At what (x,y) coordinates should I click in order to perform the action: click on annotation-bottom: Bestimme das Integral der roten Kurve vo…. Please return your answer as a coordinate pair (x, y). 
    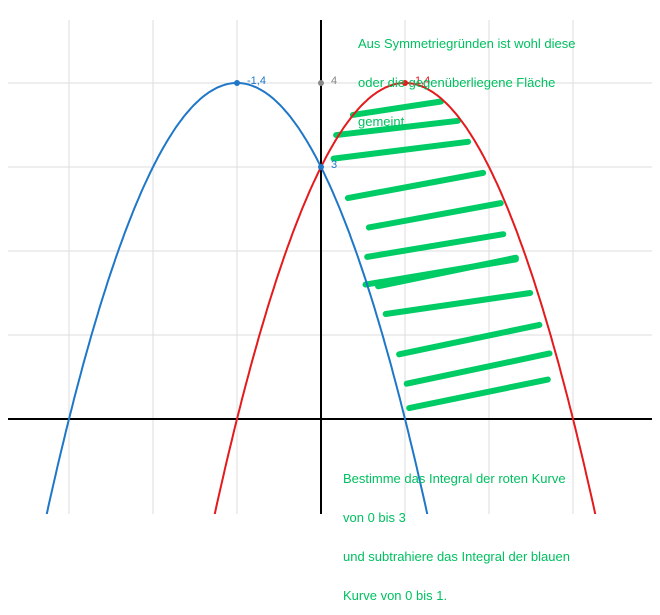
    Looking at the image, I should click on (456, 530).